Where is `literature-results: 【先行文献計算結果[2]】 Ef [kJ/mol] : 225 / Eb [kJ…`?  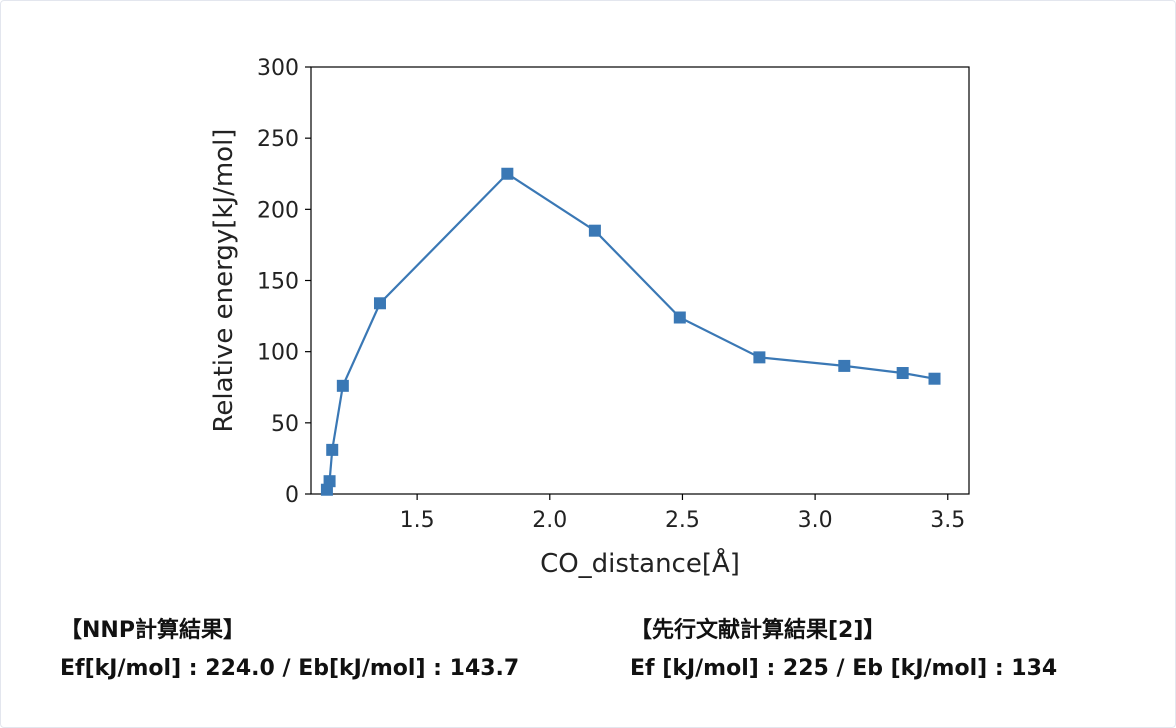
literature-results: 【先行文献計算結果[2]】 Ef [kJ/mol] : 225 / Eb [kJ… is located at coordinates (843, 650).